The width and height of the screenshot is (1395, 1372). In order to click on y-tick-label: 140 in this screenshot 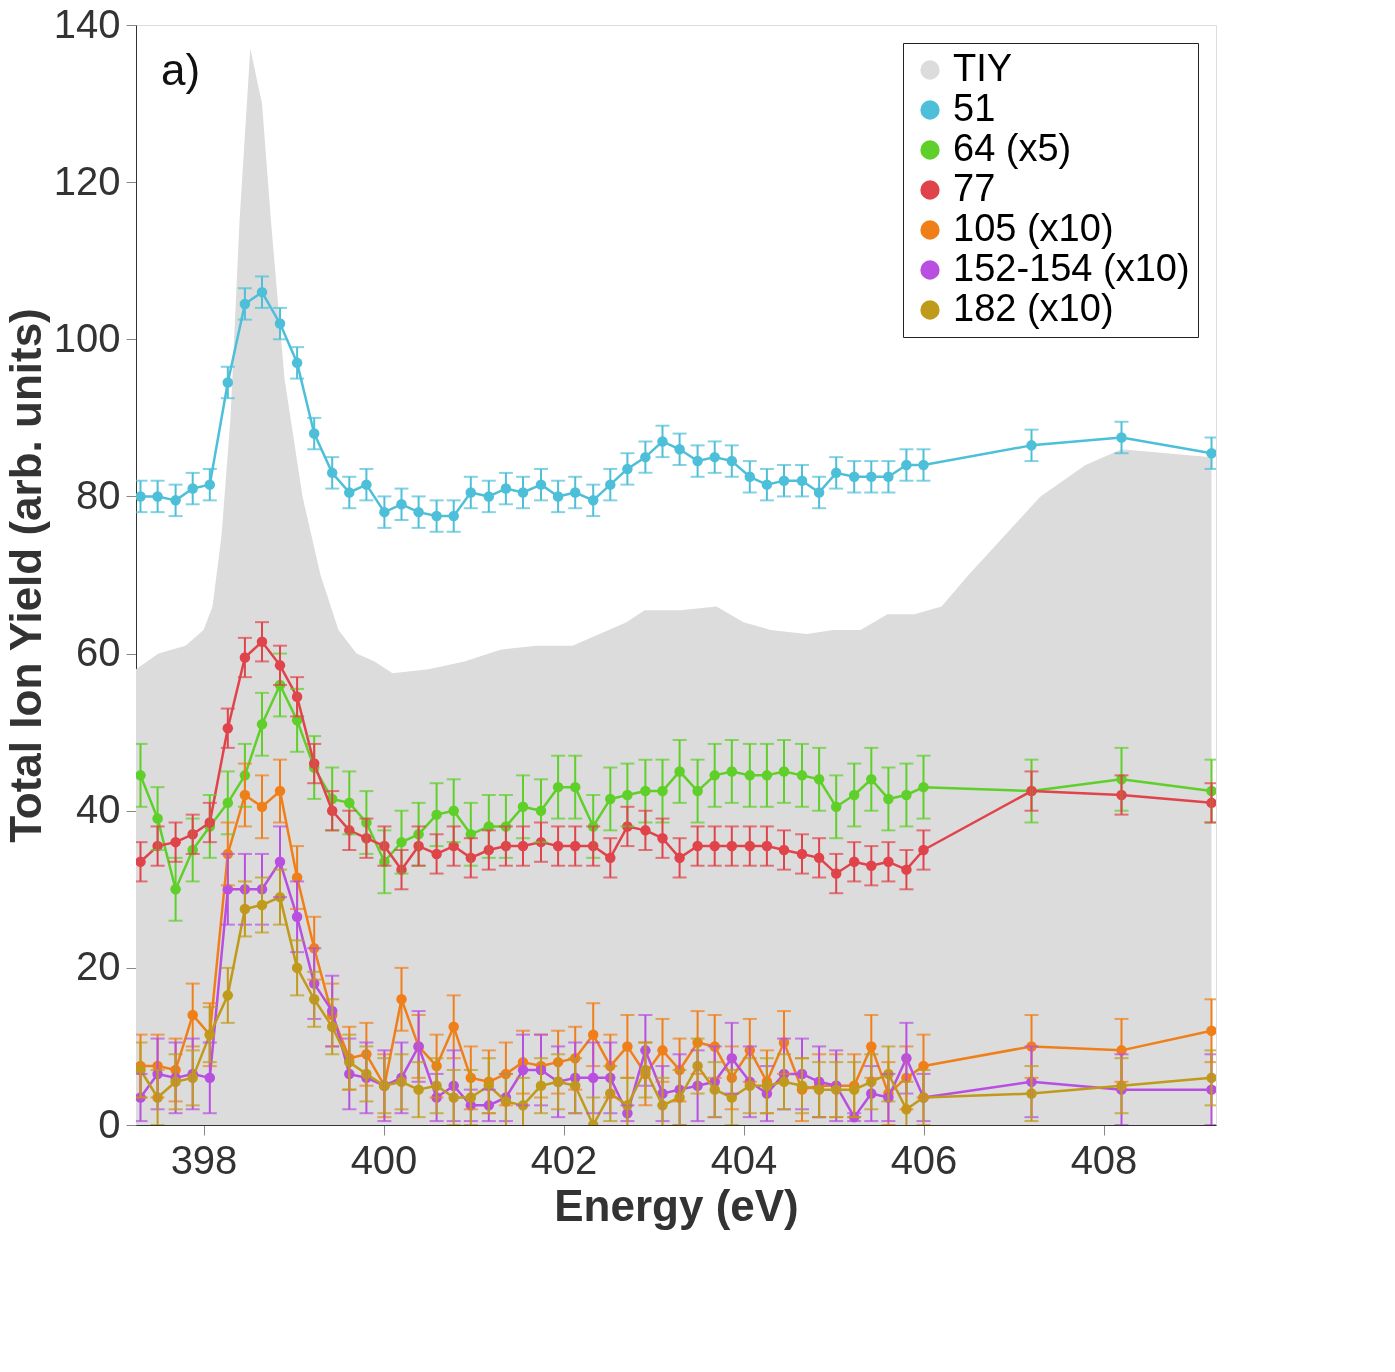, I will do `click(87, 23)`.